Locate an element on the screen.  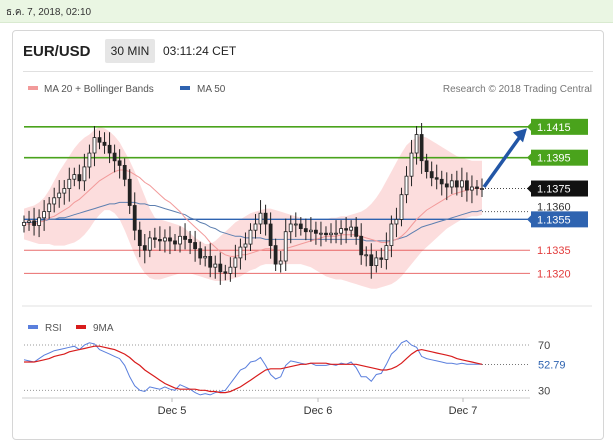
ma50-line is located at coordinates (253, 221).